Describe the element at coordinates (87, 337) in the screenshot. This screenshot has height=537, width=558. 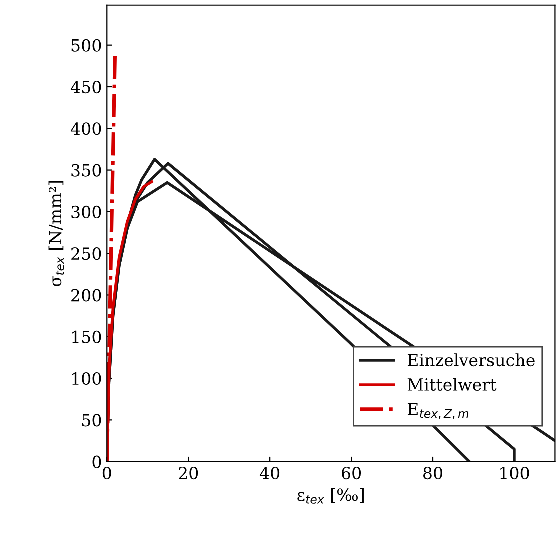
I see `y-tick-label: 150` at that location.